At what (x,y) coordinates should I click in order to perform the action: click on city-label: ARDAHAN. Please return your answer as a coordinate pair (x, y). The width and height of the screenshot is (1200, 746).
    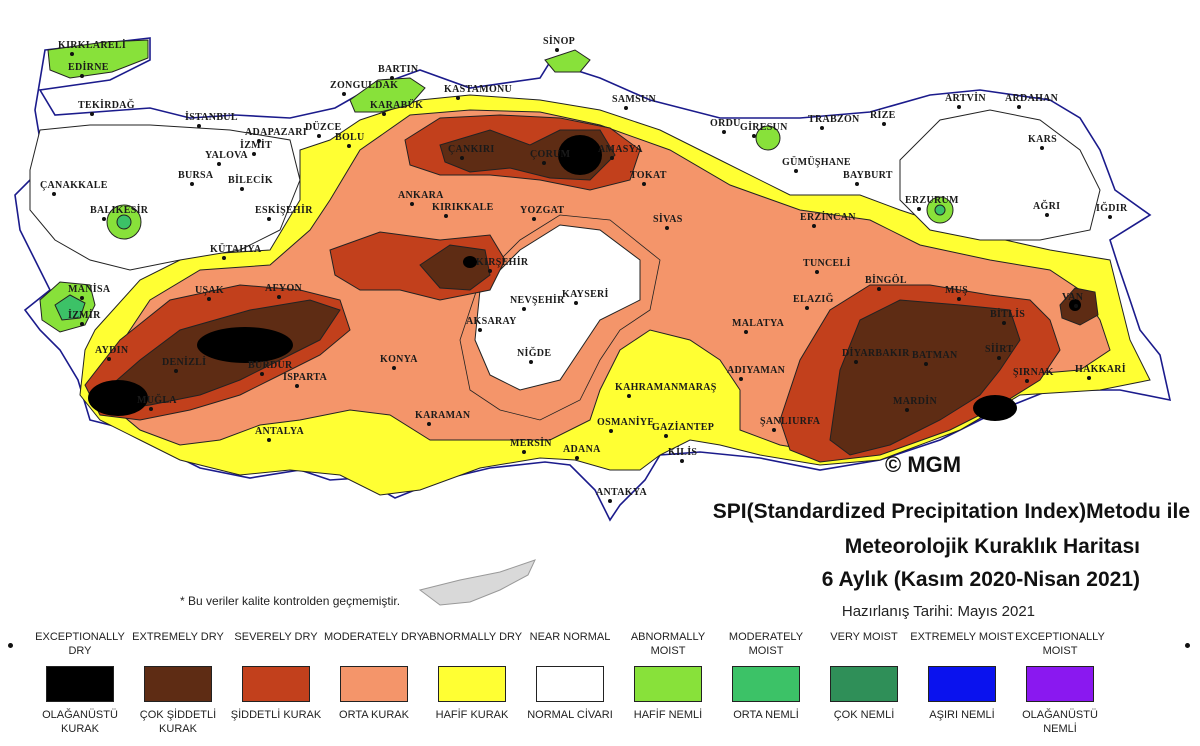
    Looking at the image, I should click on (1032, 98).